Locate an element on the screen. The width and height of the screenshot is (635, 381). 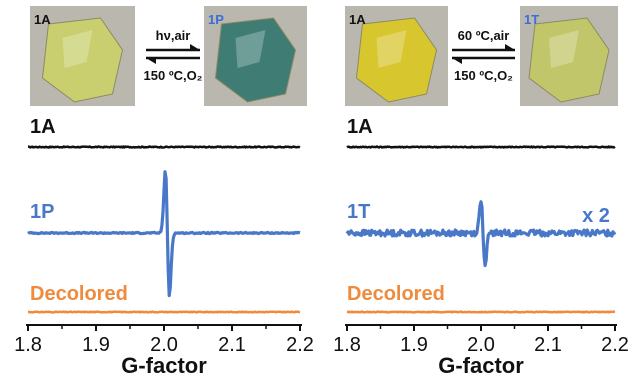
arrow-top-label: 60 ºC,air is located at coordinates (484, 35).